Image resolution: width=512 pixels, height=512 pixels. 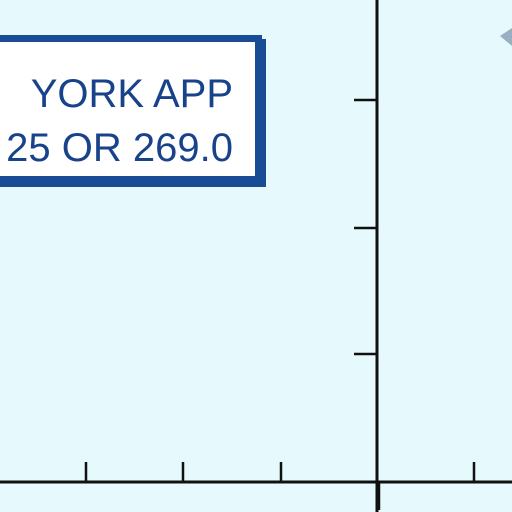 I want to click on annotation-line-2: 25 OR 269.0, so click(x=119, y=148).